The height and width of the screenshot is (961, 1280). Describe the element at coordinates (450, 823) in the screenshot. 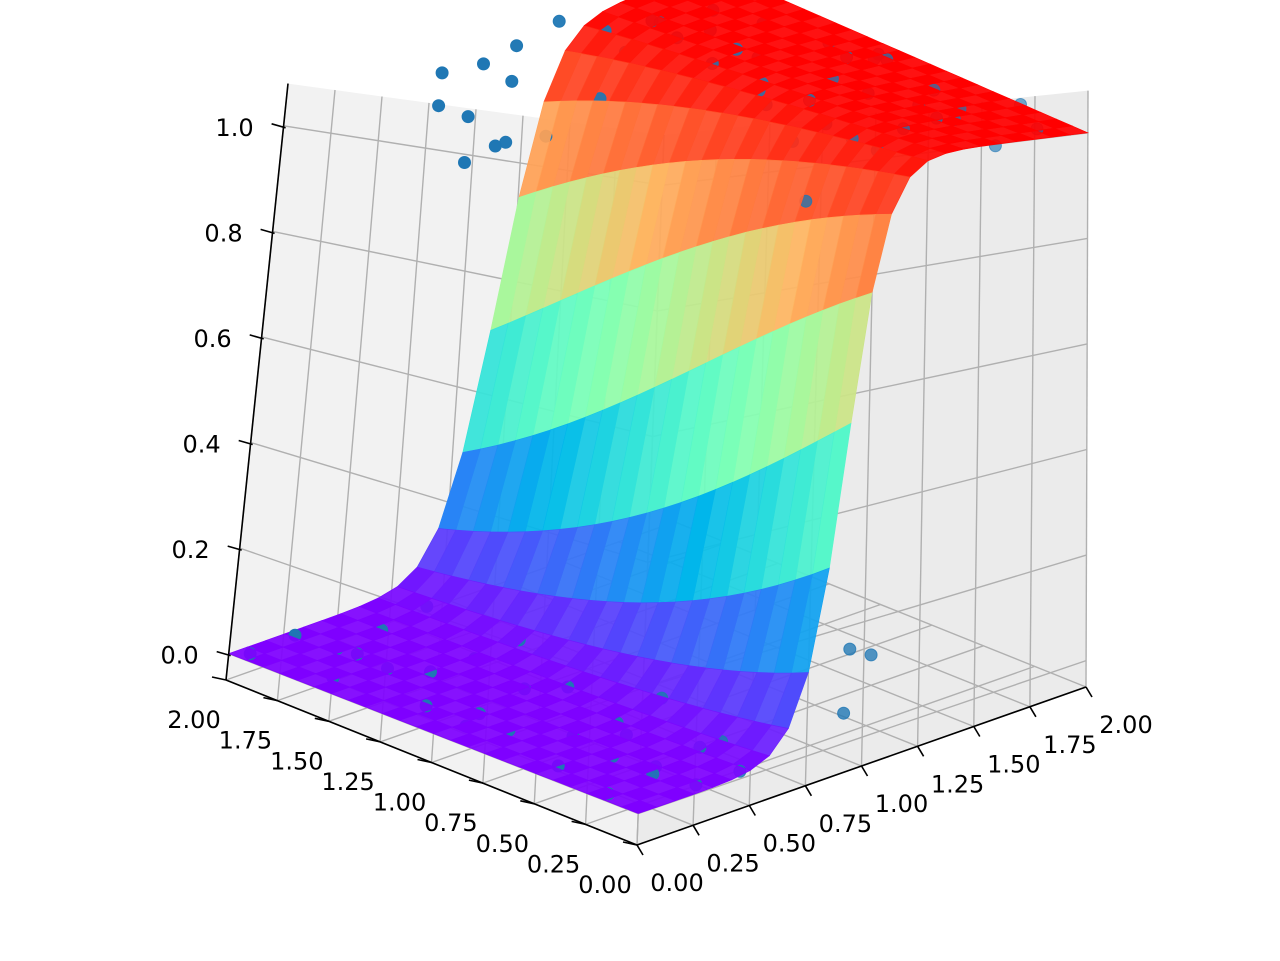

I see `y-tick-label: 0.75` at that location.